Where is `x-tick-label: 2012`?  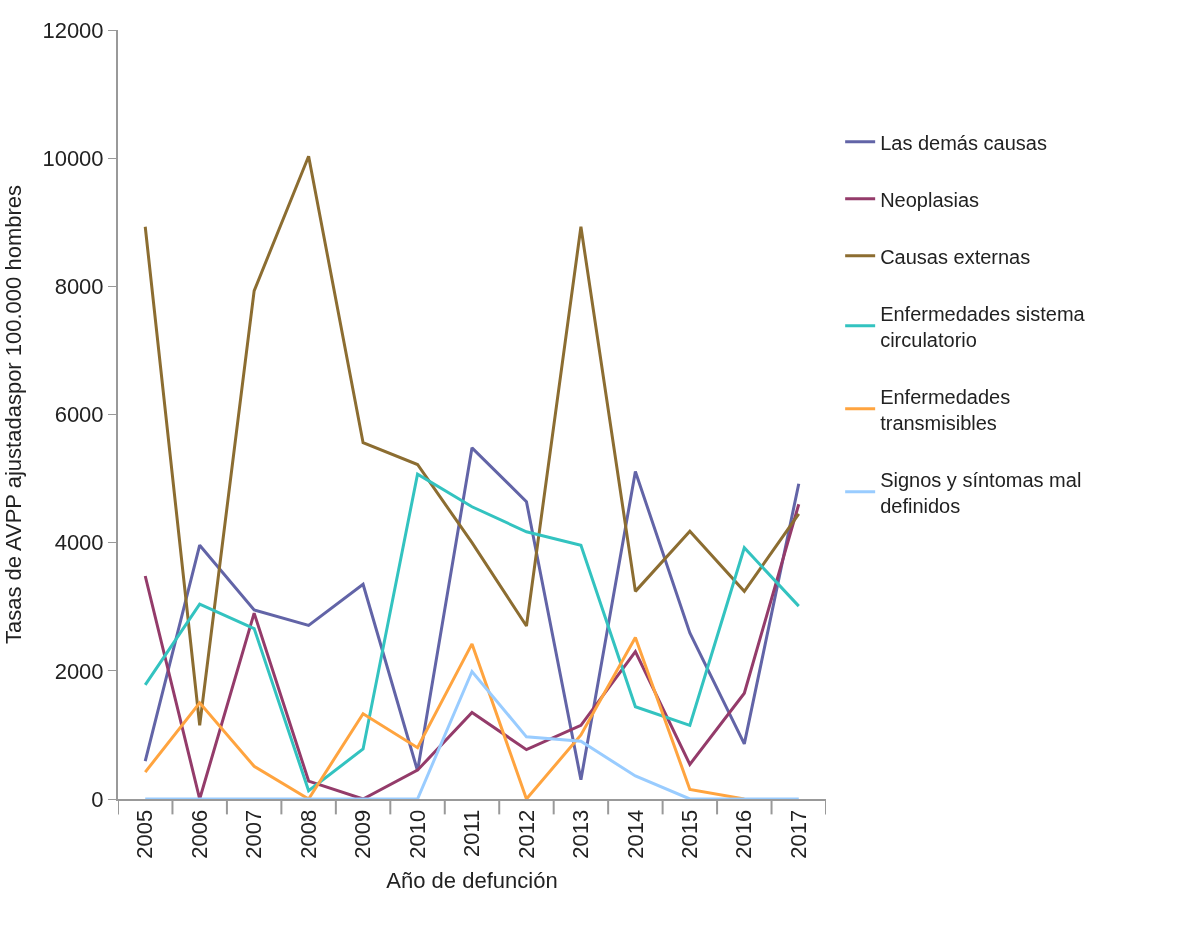
x-tick-label: 2012 is located at coordinates (526, 834).